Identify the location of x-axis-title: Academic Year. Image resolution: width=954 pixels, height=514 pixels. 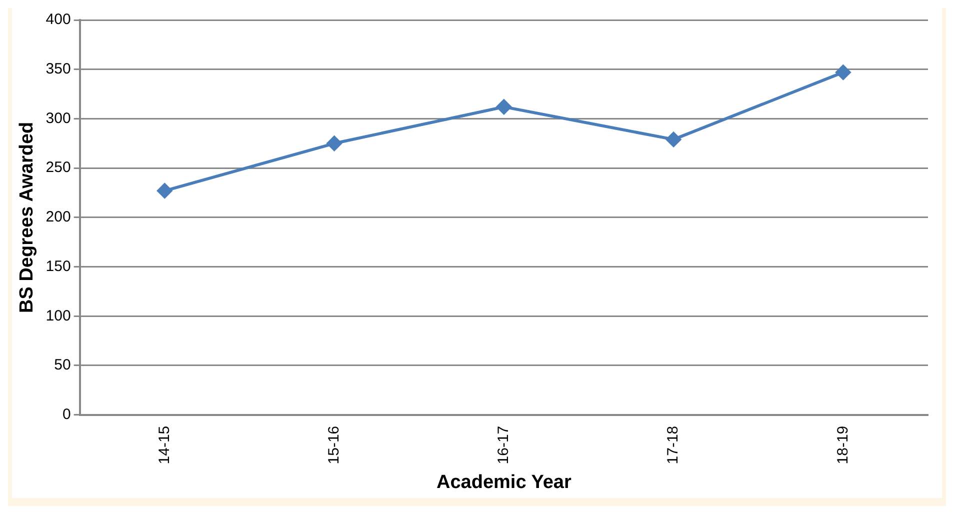
(504, 482).